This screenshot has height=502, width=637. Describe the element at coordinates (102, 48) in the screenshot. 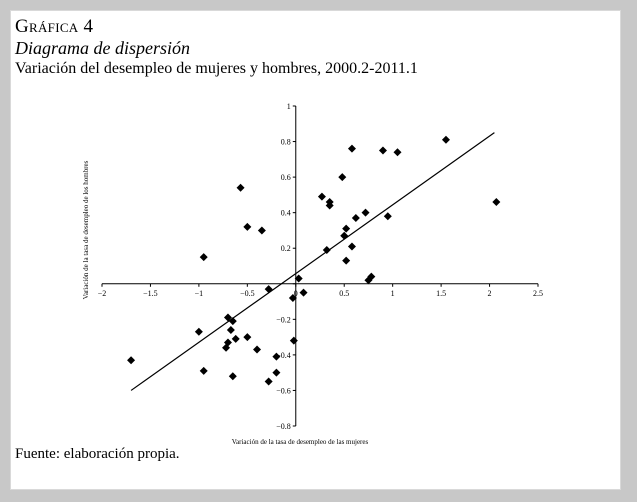

I see `figure-title: Diagrama de dispersión` at that location.